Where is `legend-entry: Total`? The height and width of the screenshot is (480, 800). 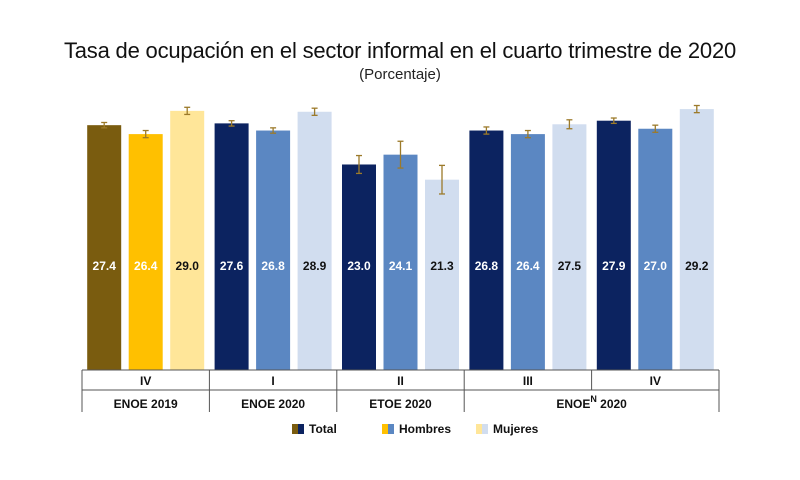
legend-entry: Total is located at coordinates (323, 429).